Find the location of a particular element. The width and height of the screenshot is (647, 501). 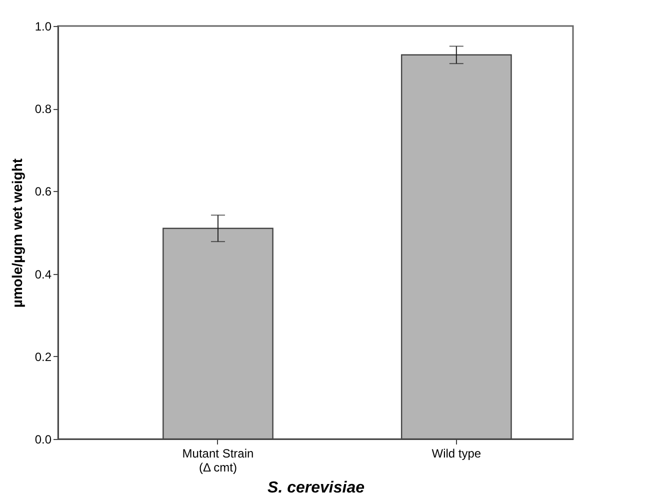

x-tick-label: Mutant Strain (Δ cmt) is located at coordinates (218, 460).